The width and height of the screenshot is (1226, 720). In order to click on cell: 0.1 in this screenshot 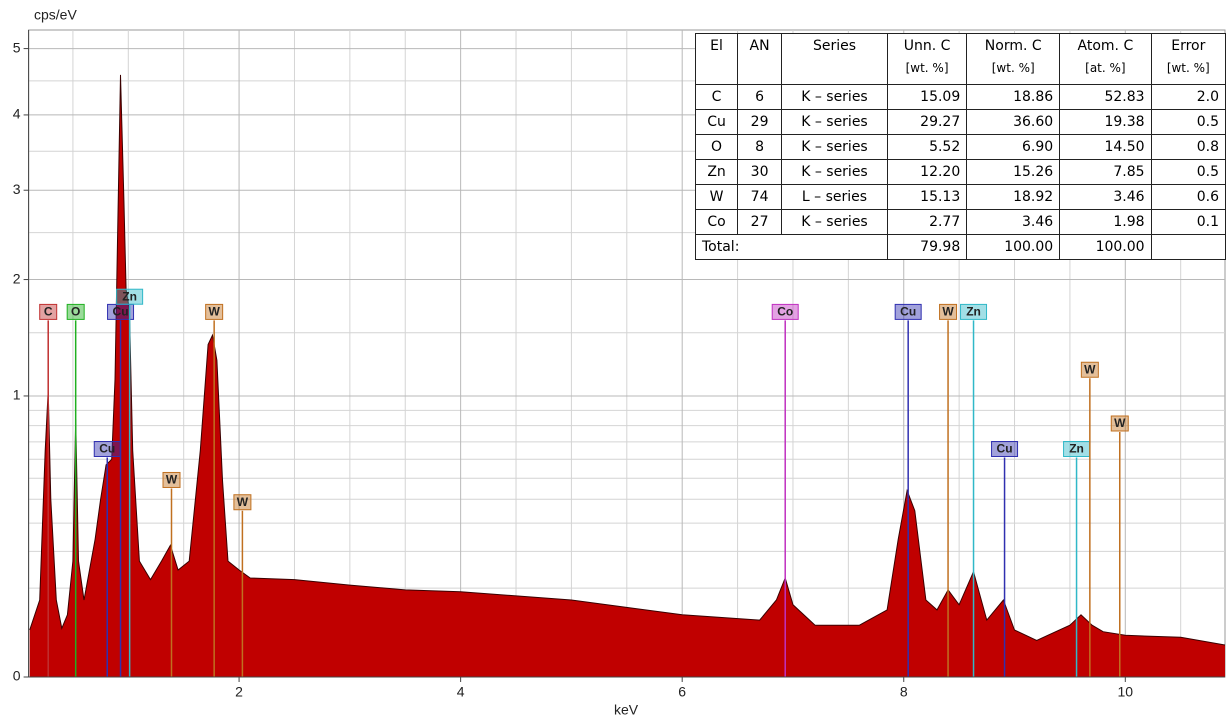, I will do `click(1188, 222)`.